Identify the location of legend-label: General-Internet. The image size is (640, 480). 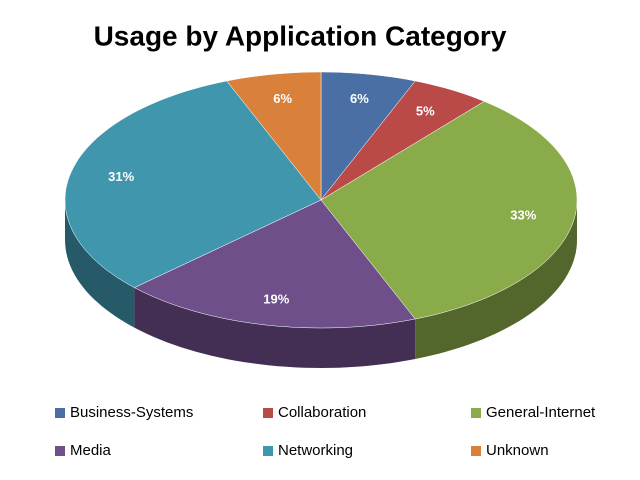
(541, 412).